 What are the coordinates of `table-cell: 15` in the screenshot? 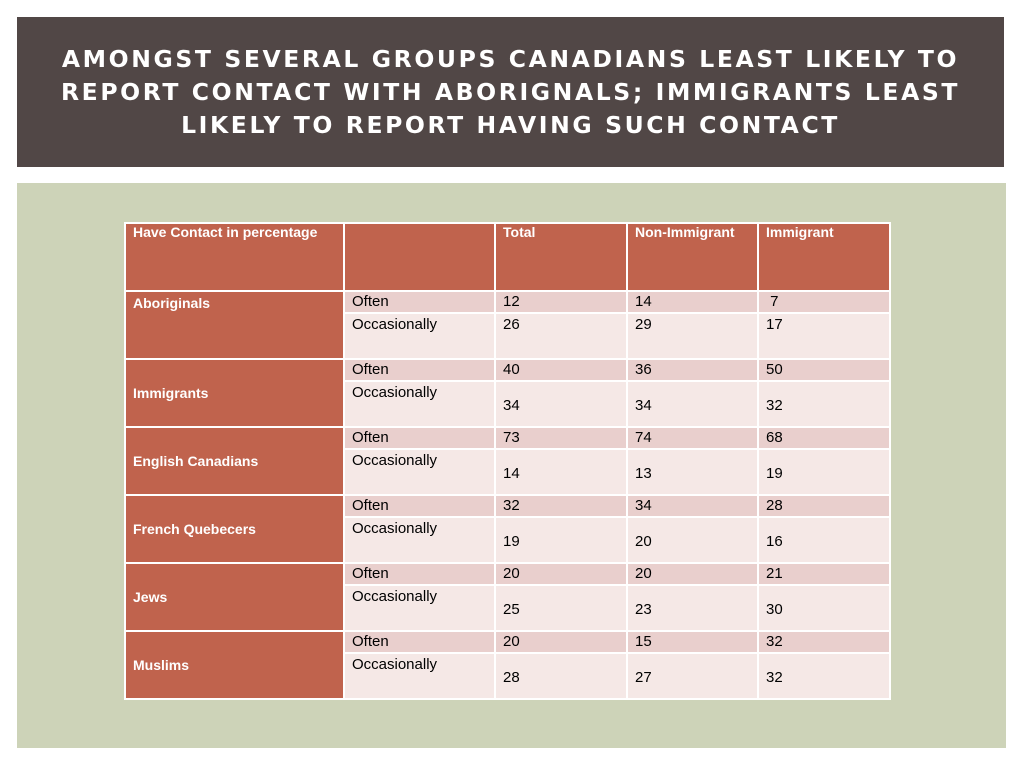 It's located at (692, 642).